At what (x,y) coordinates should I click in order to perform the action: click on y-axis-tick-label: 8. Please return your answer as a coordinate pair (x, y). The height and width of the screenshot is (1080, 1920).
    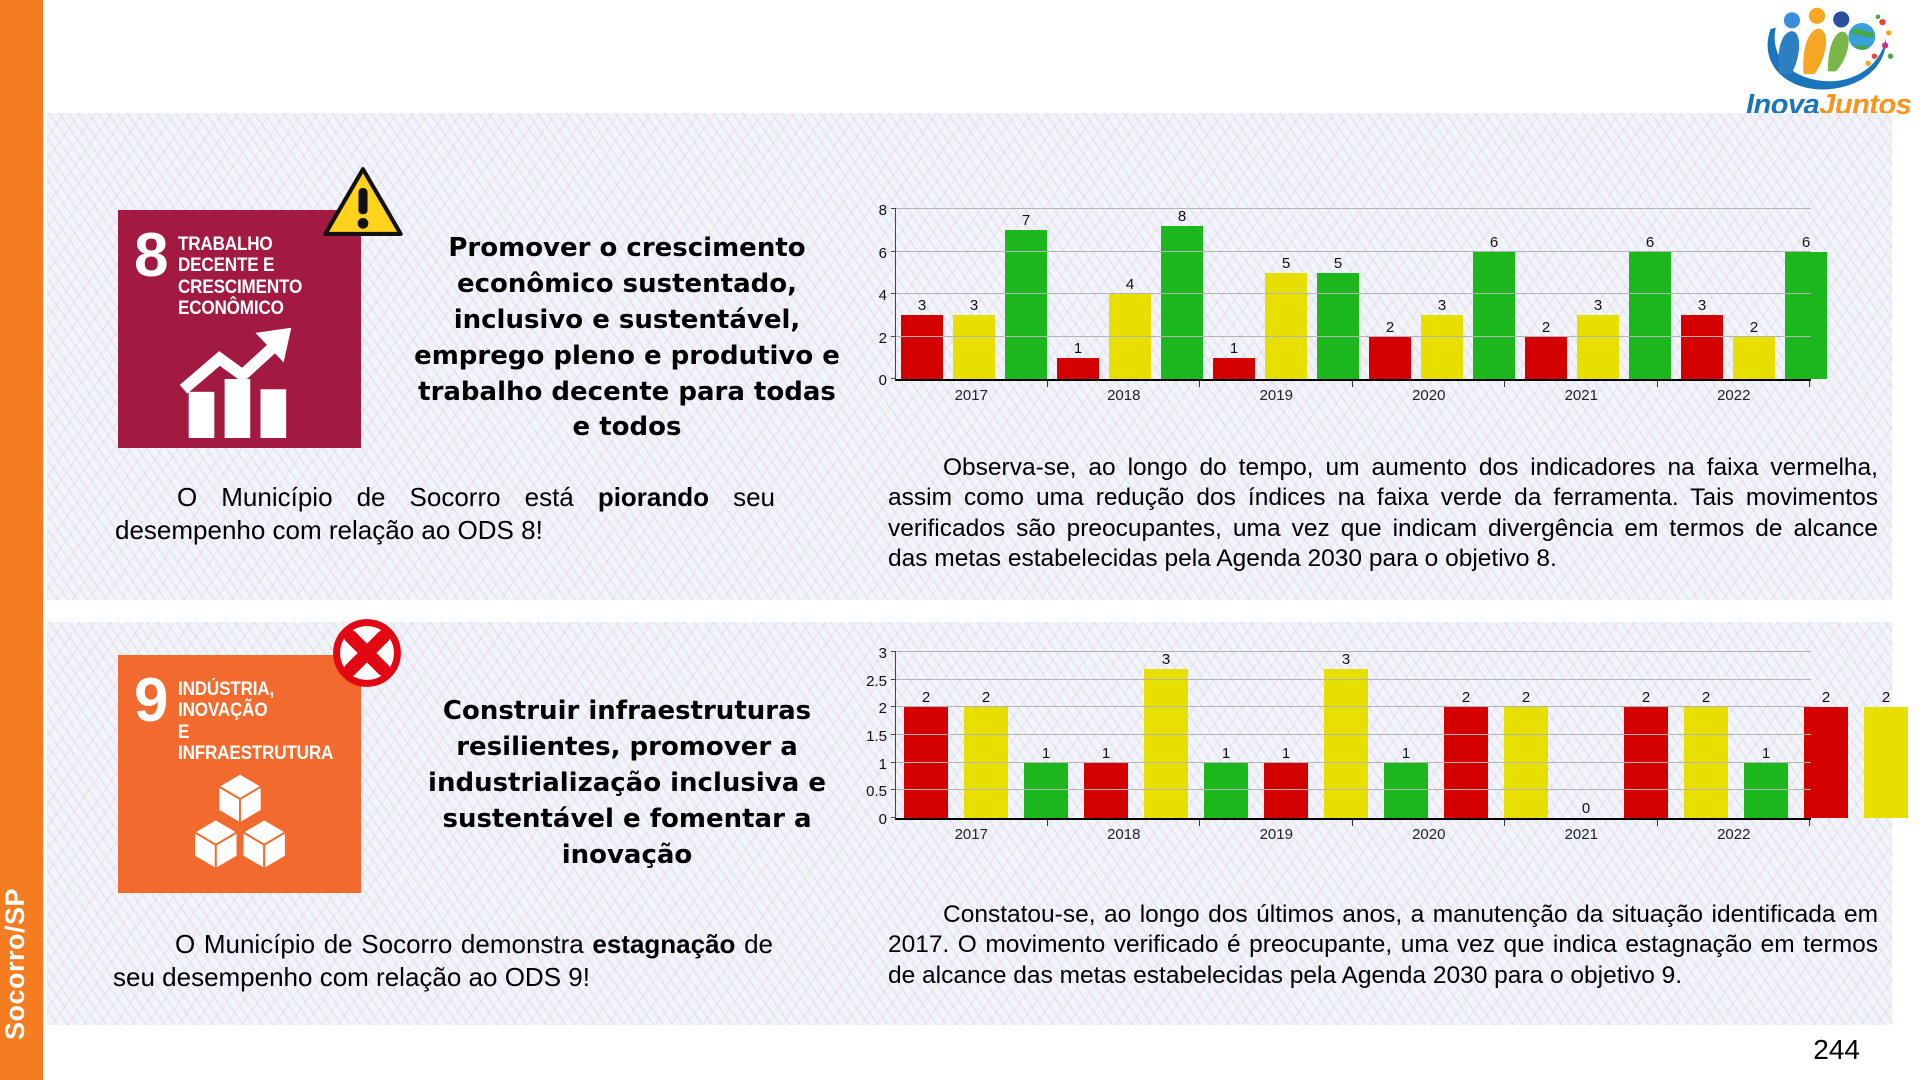
    Looking at the image, I should click on (882, 210).